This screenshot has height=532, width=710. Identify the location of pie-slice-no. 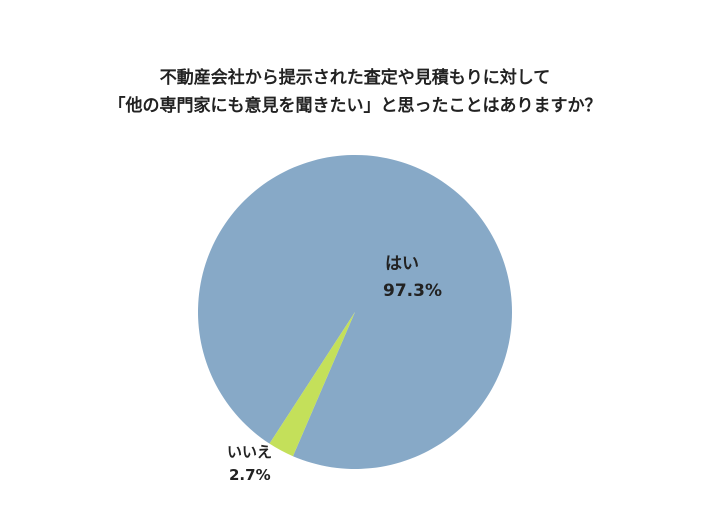
(312, 384).